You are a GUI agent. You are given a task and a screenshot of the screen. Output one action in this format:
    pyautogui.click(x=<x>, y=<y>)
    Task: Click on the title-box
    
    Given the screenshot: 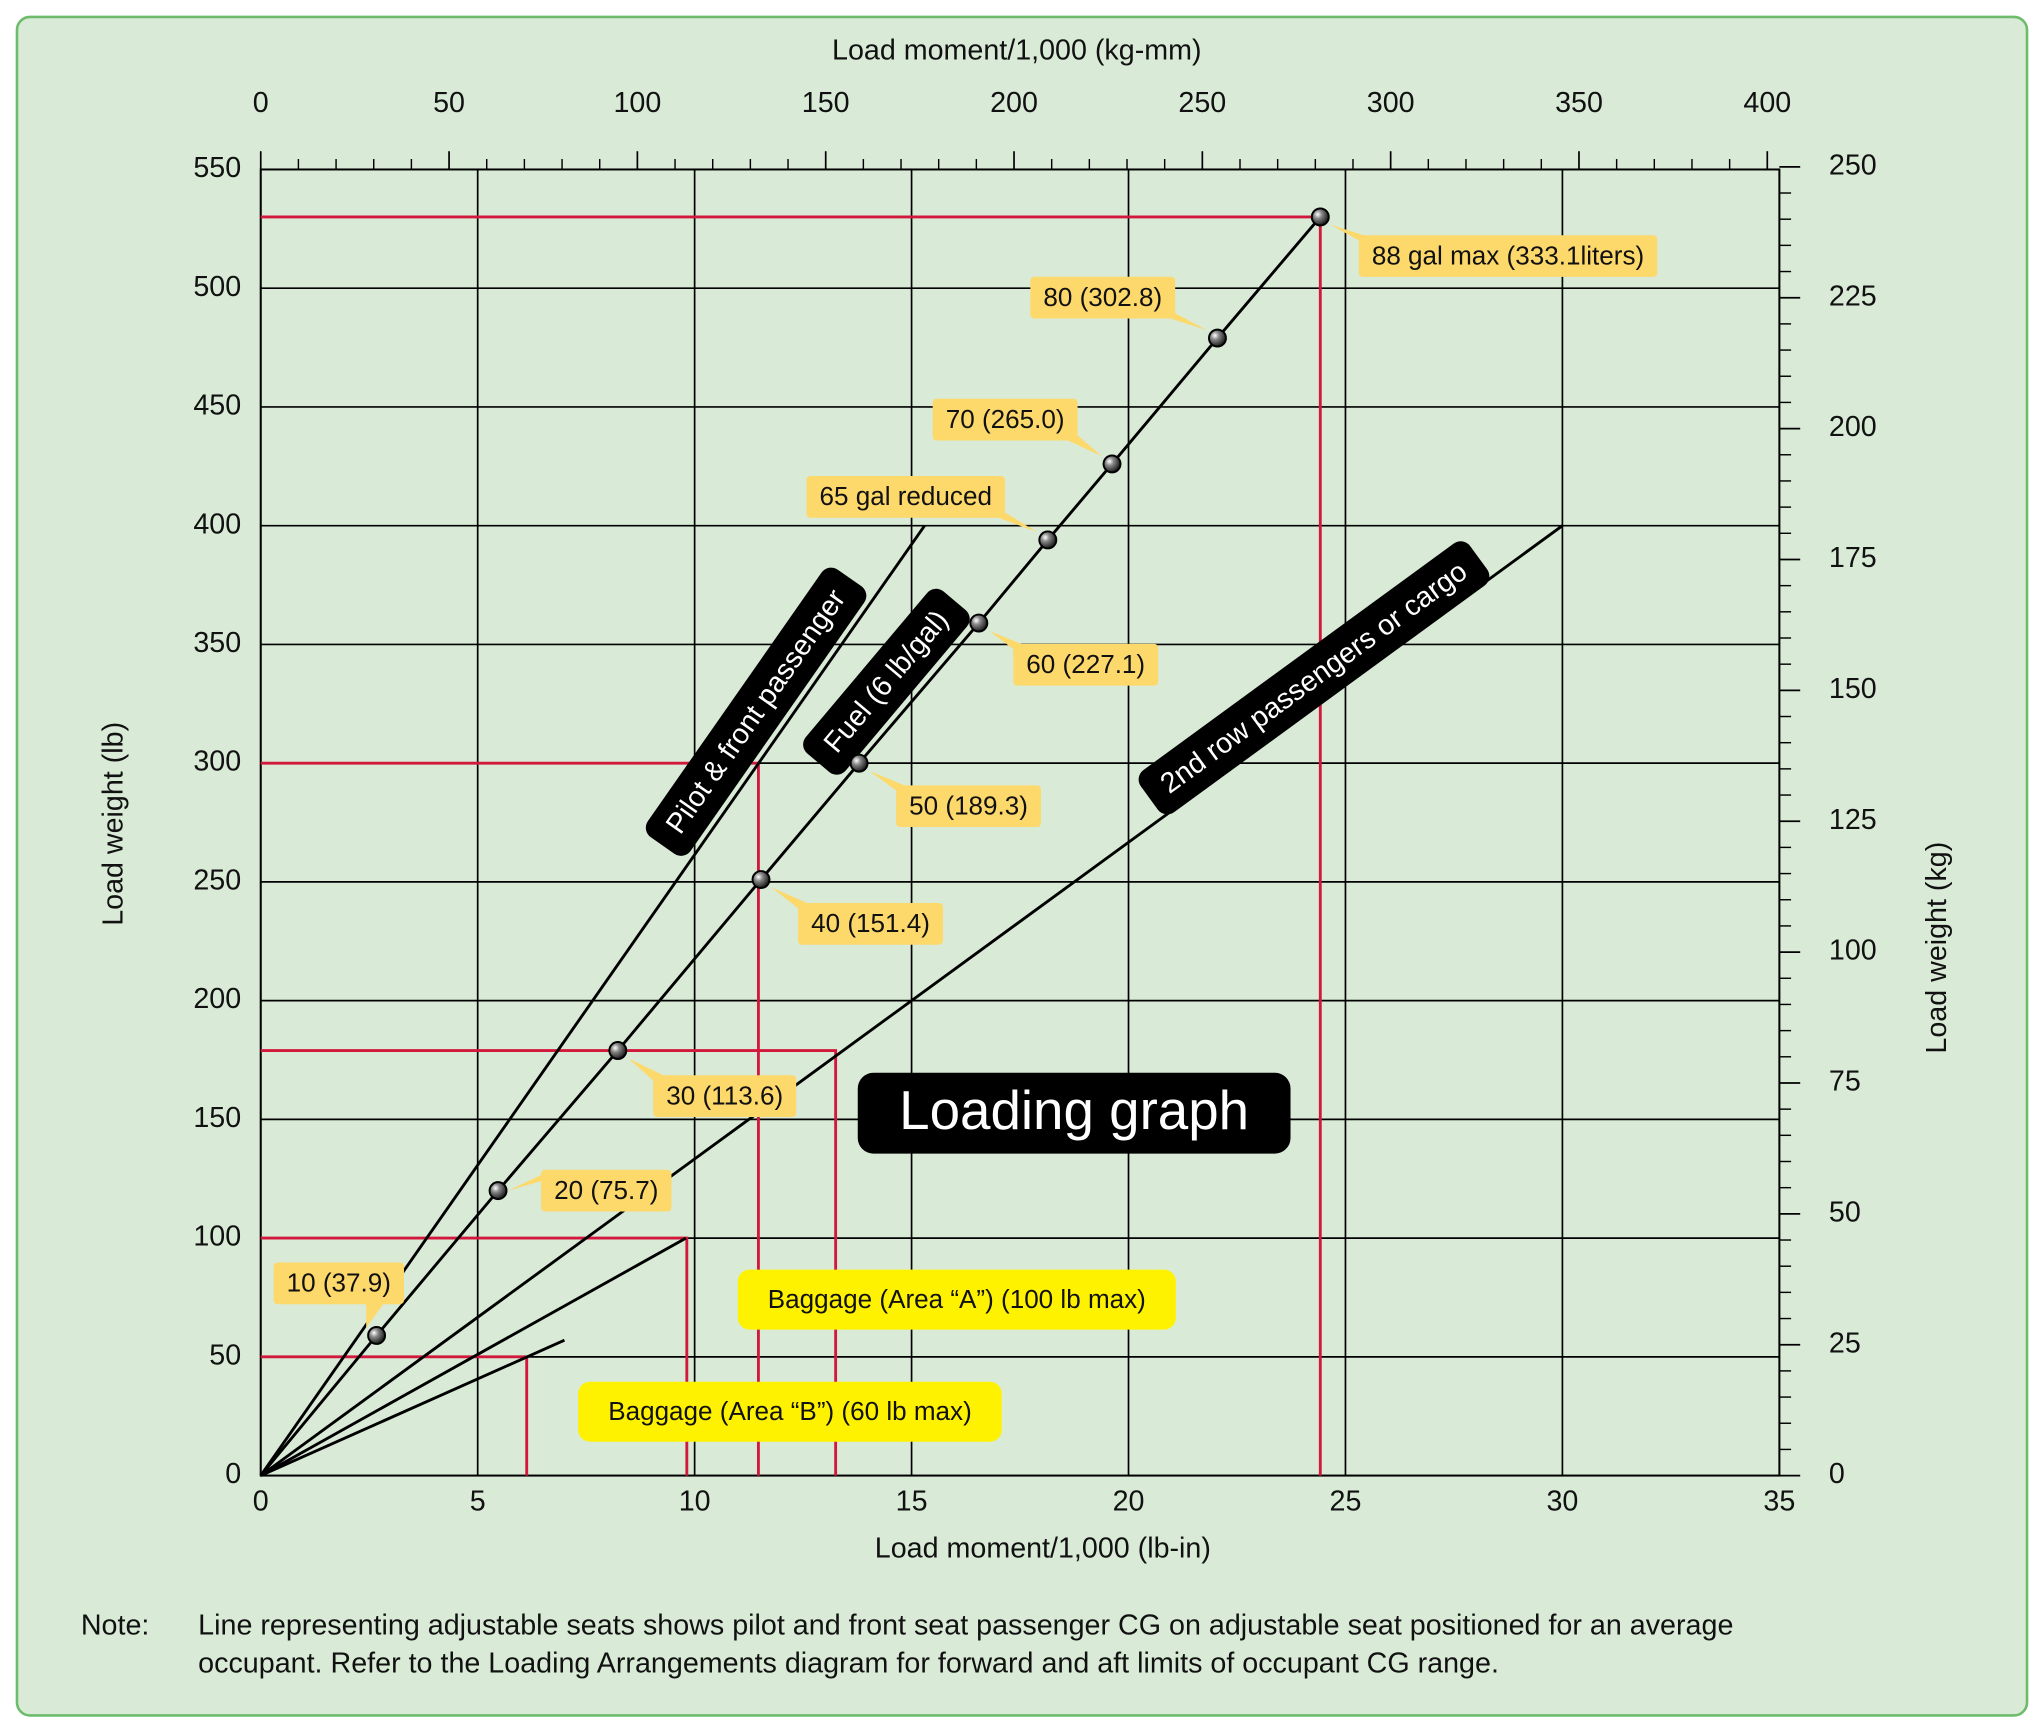 What is the action you would take?
    pyautogui.click(x=1074, y=1113)
    